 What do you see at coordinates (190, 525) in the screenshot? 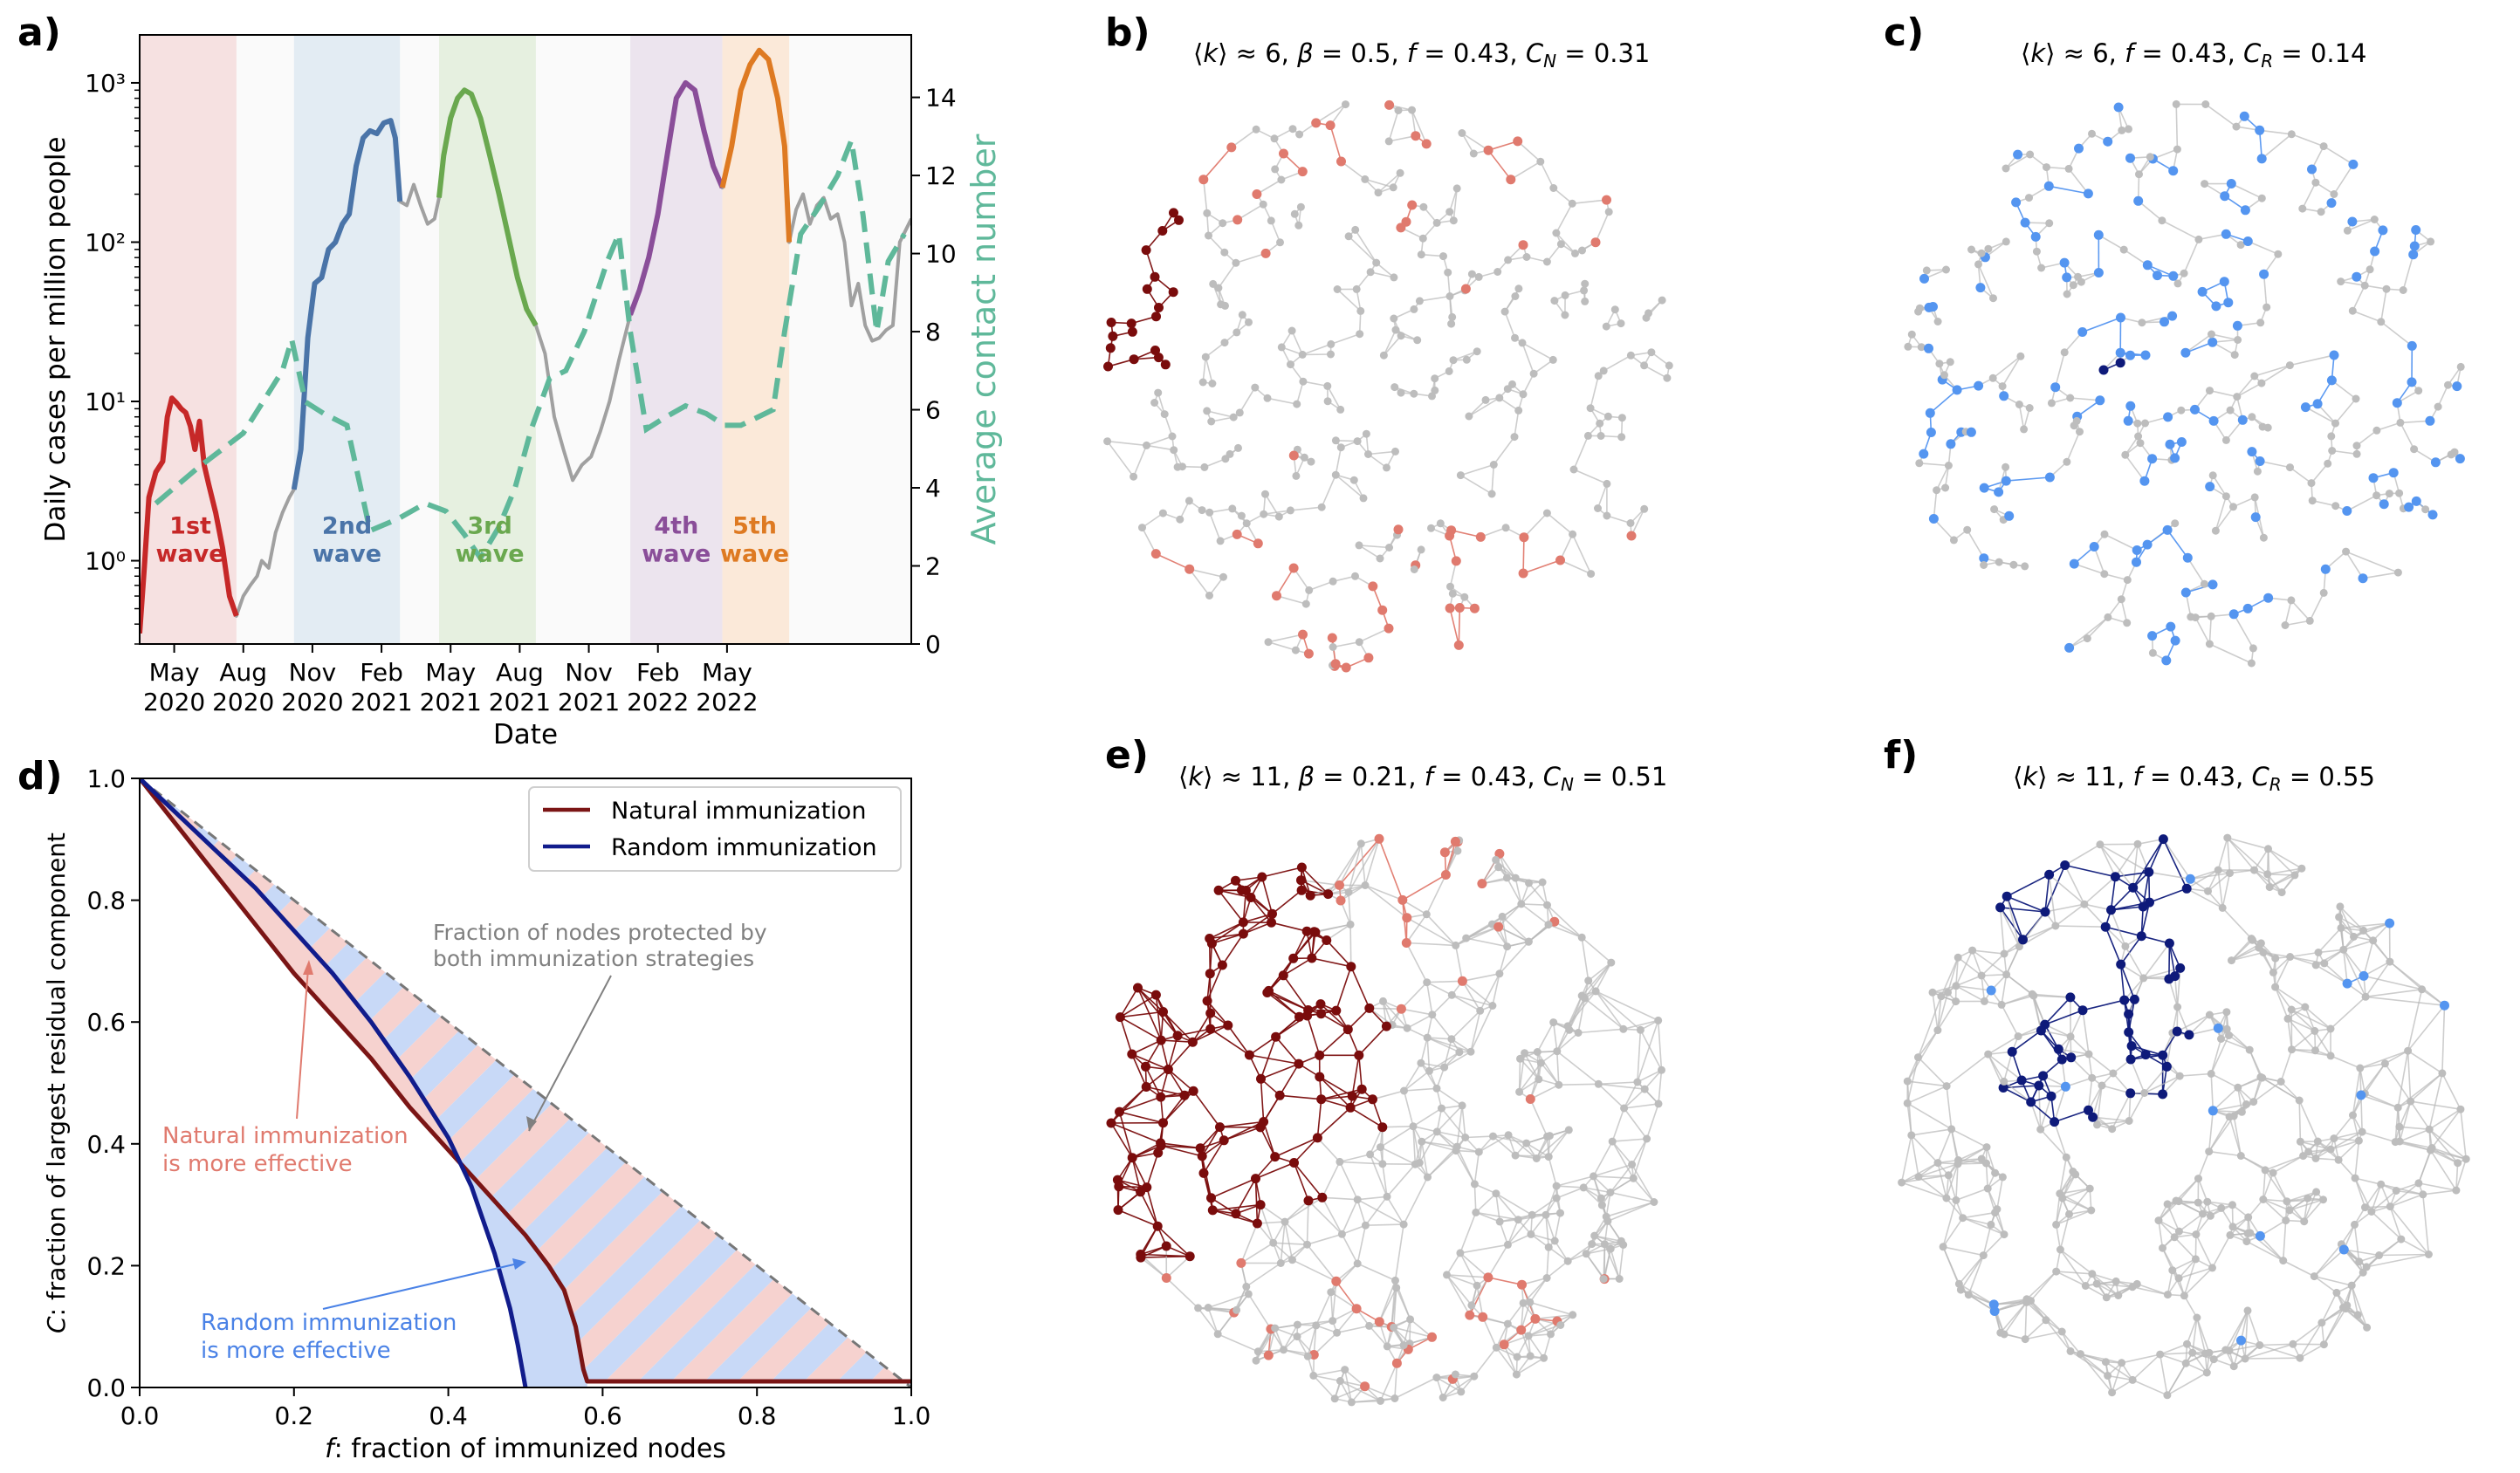
I see `wave-label-1-line1: 1st` at bounding box center [190, 525].